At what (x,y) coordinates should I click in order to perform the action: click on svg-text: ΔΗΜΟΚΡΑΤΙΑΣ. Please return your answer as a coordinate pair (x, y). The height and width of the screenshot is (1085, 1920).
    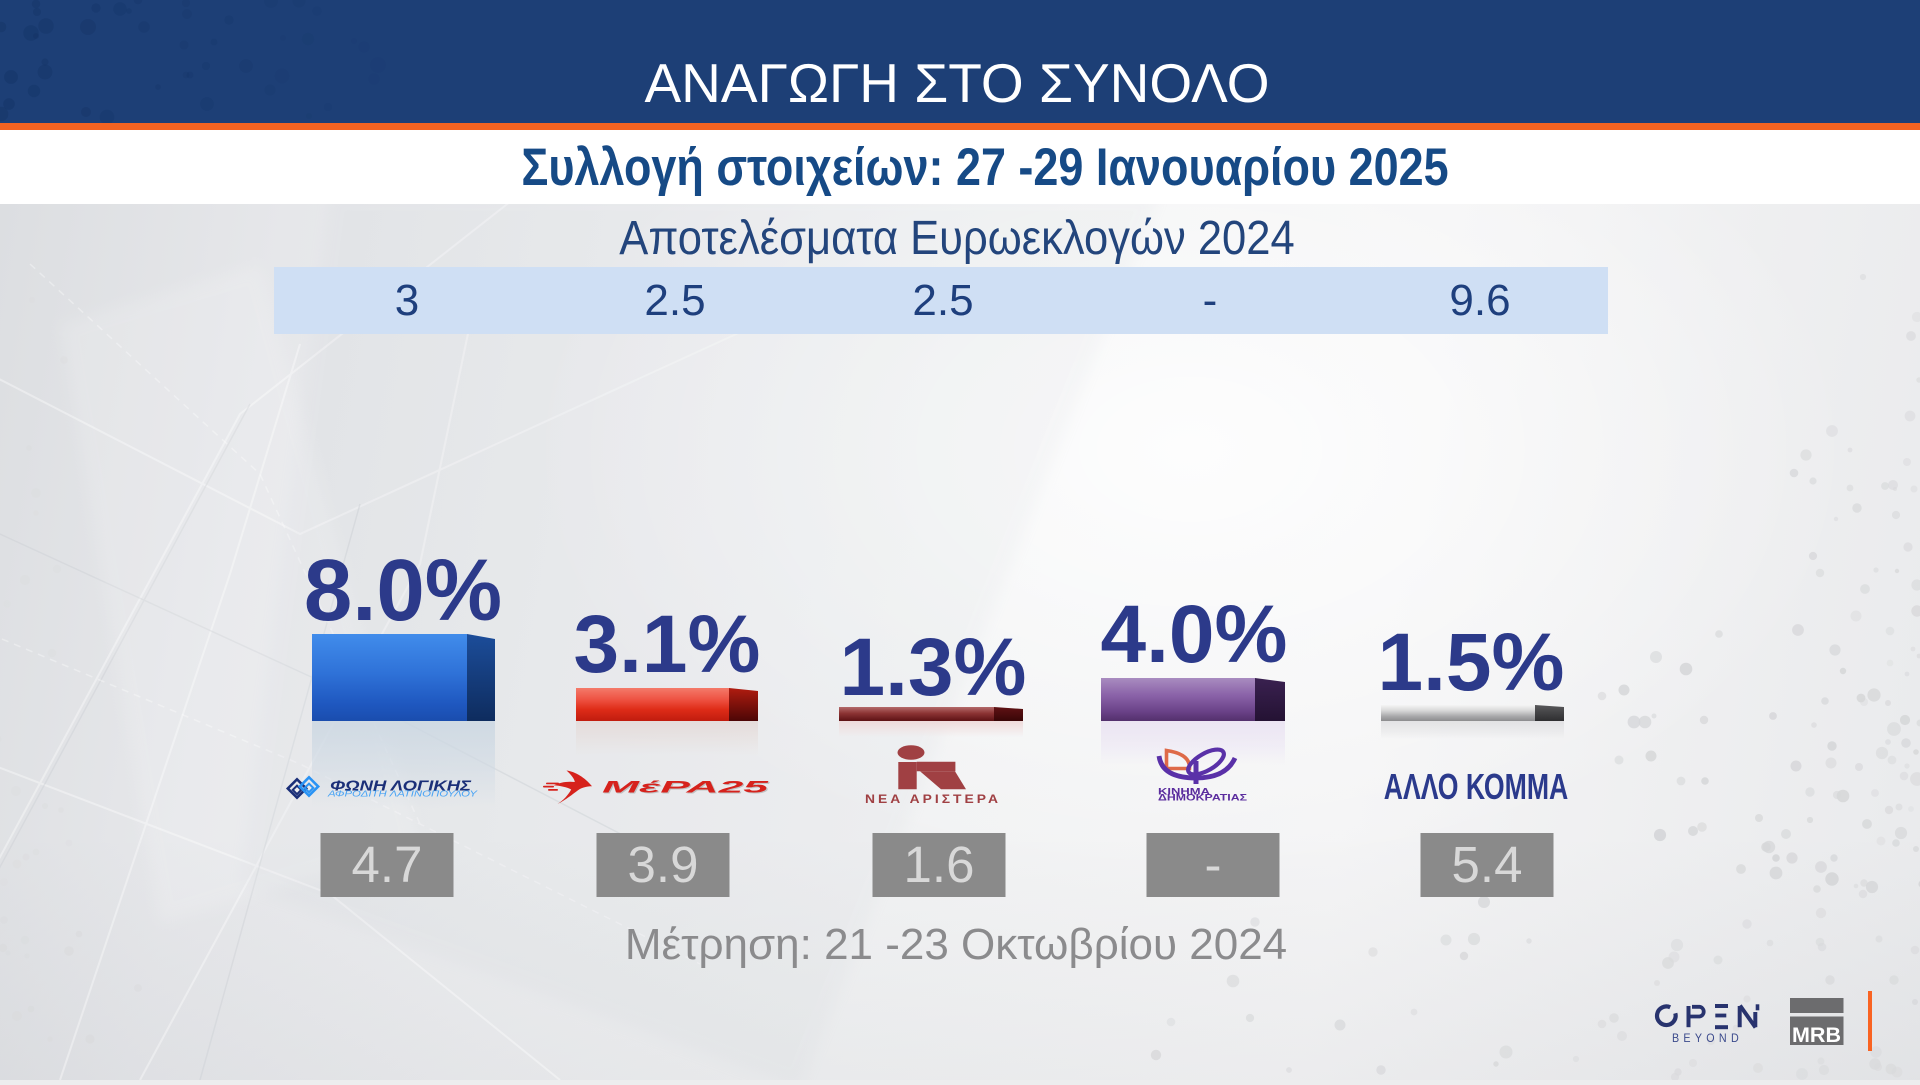
    Looking at the image, I should click on (1202, 798).